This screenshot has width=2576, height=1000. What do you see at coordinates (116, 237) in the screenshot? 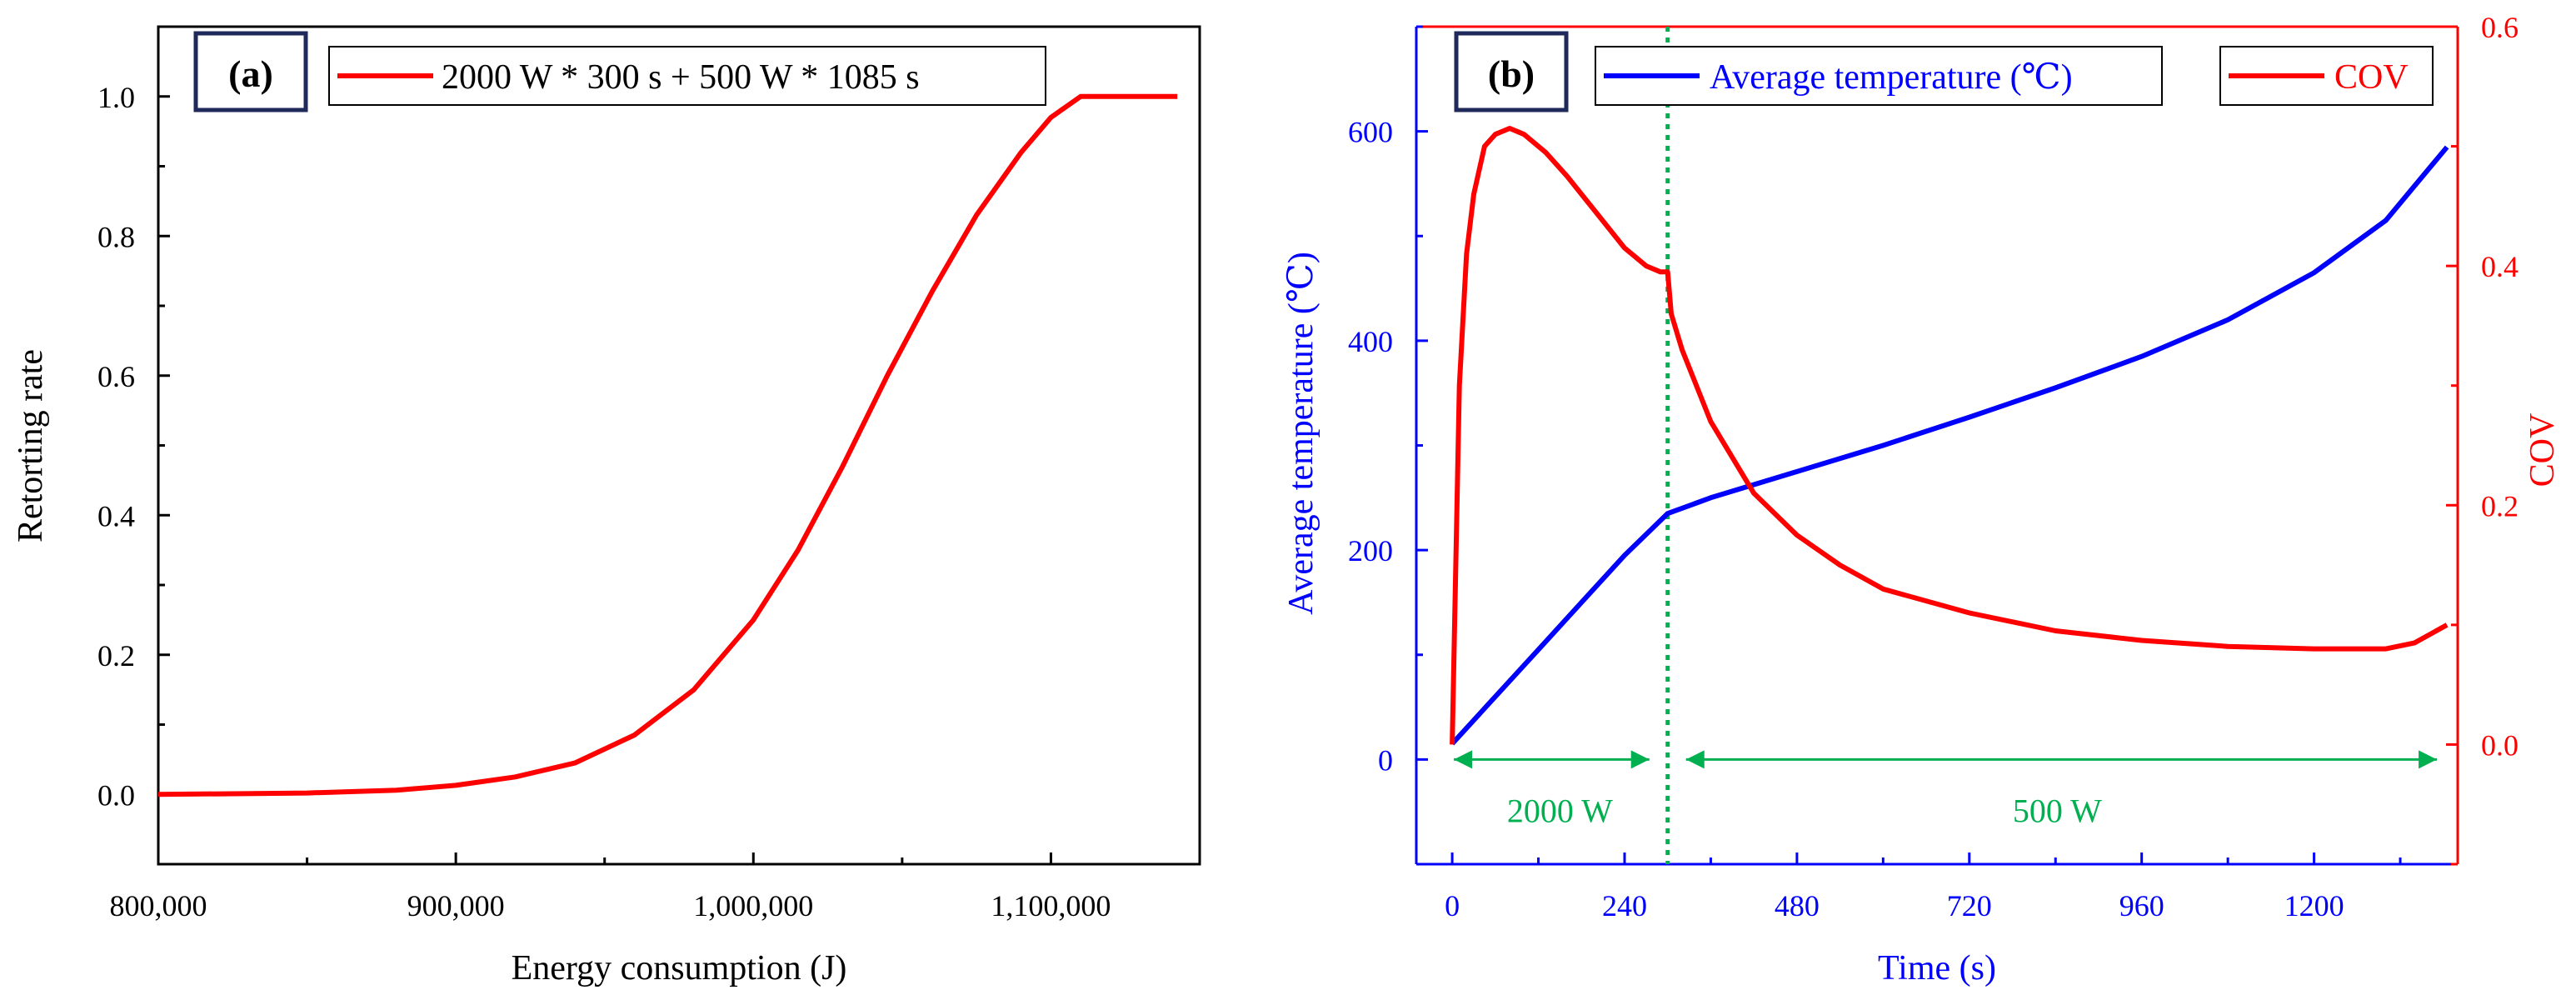
I see `a-y-tick-label: 0.8` at bounding box center [116, 237].